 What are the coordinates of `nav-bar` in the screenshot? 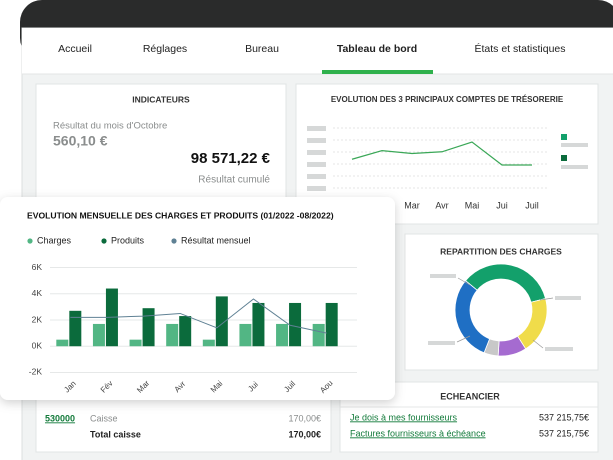 It's located at (317, 51).